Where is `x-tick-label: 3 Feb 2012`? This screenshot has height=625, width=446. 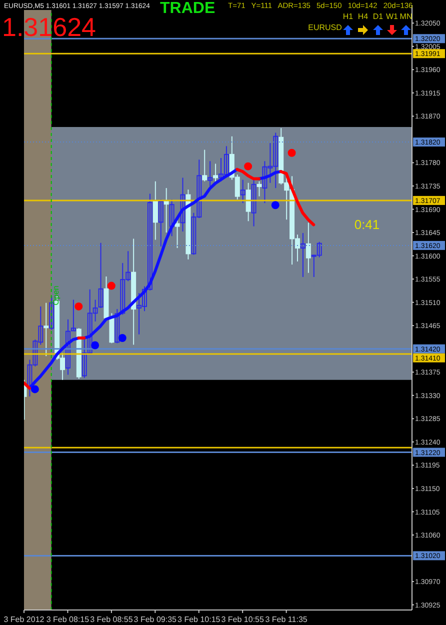 x-tick-label: 3 Feb 2012 is located at coordinates (24, 619).